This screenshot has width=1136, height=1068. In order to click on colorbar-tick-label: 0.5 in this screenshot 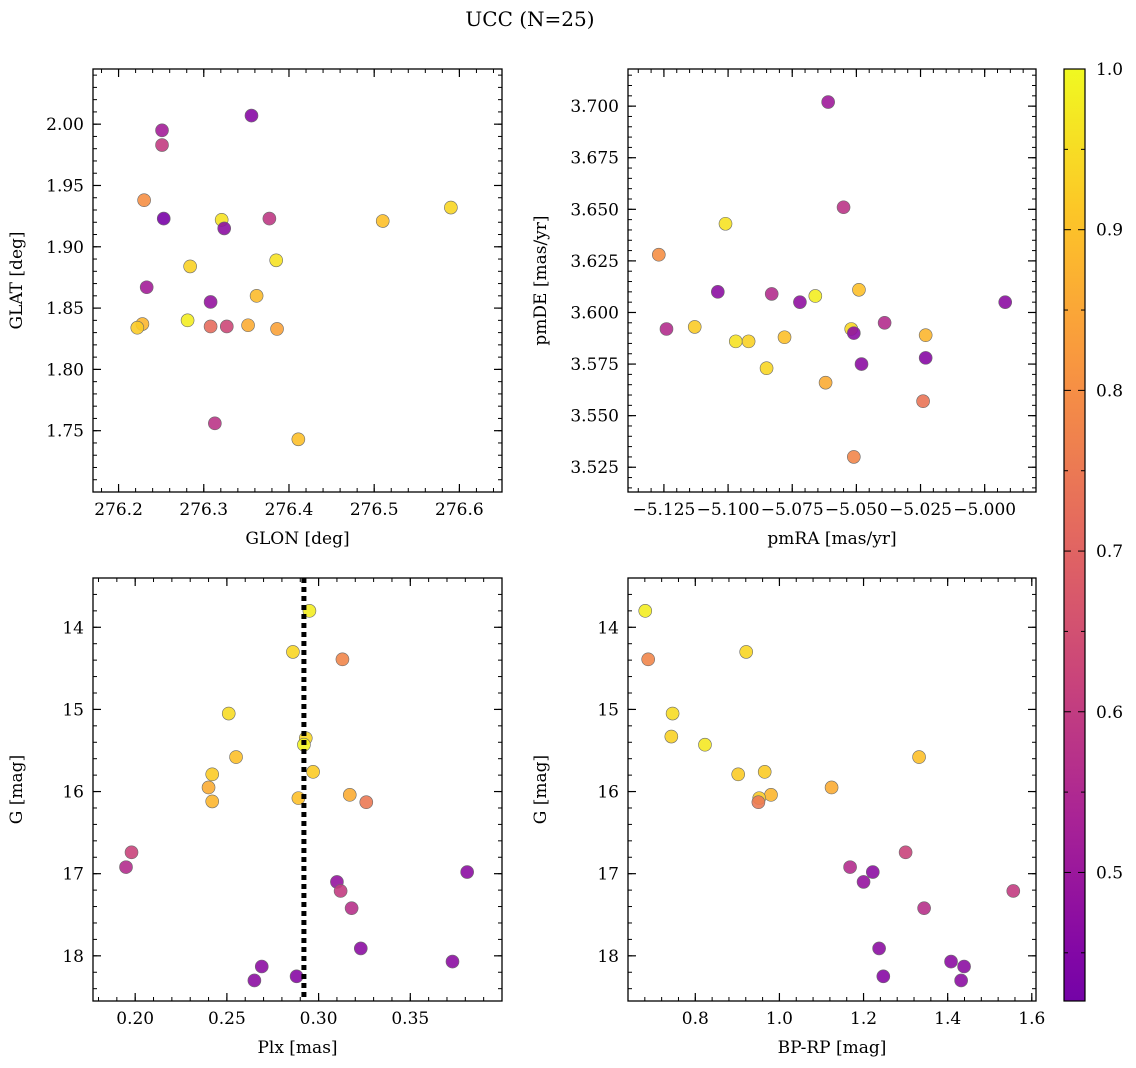, I will do `click(1109, 873)`.